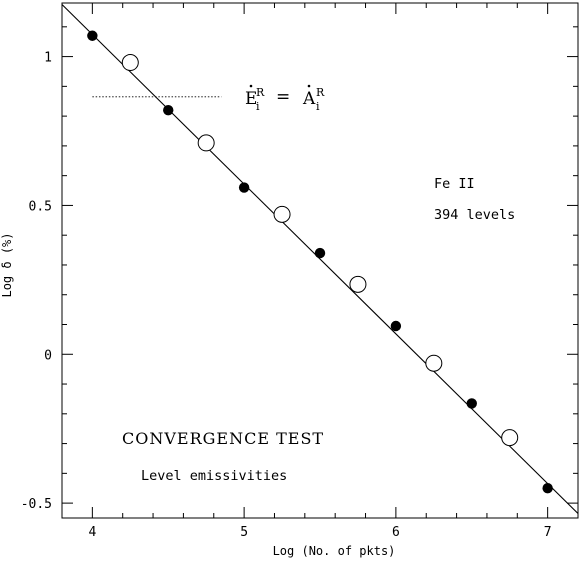 The height and width of the screenshot is (562, 580). I want to click on equation-rhs: A, so click(309, 99).